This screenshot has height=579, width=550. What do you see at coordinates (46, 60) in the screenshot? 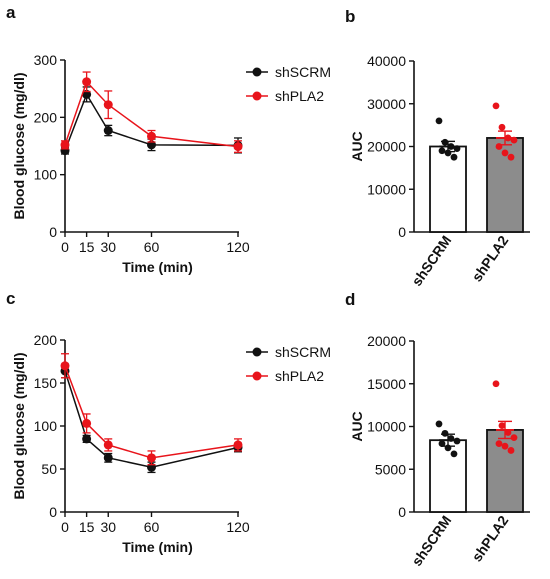
I see `y-tick-label: 300` at bounding box center [46, 60].